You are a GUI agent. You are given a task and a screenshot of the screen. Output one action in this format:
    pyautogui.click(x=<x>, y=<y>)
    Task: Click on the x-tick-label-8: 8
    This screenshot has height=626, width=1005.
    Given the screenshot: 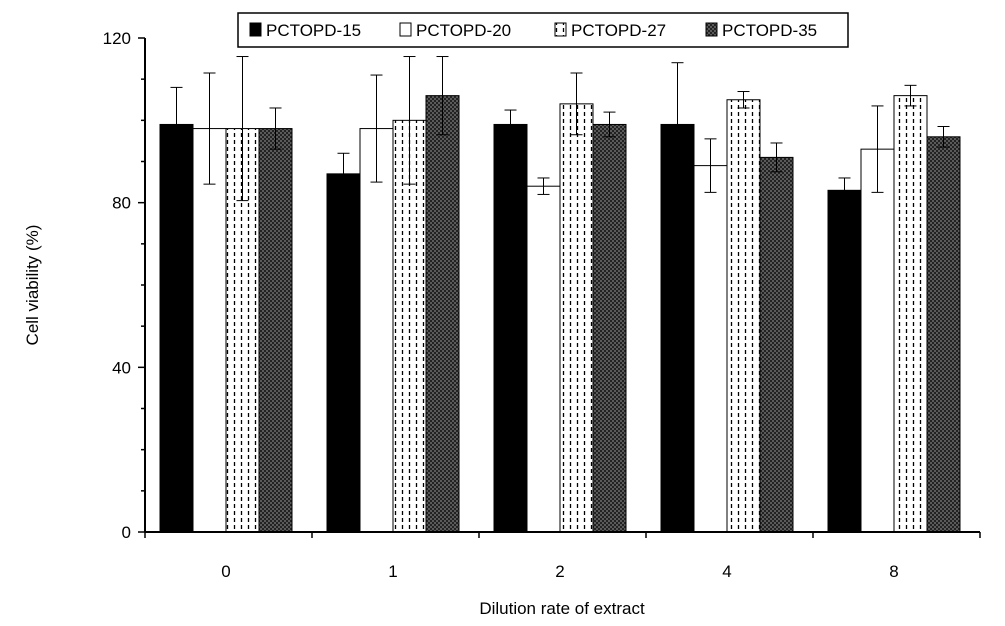 What is the action you would take?
    pyautogui.click(x=893, y=571)
    